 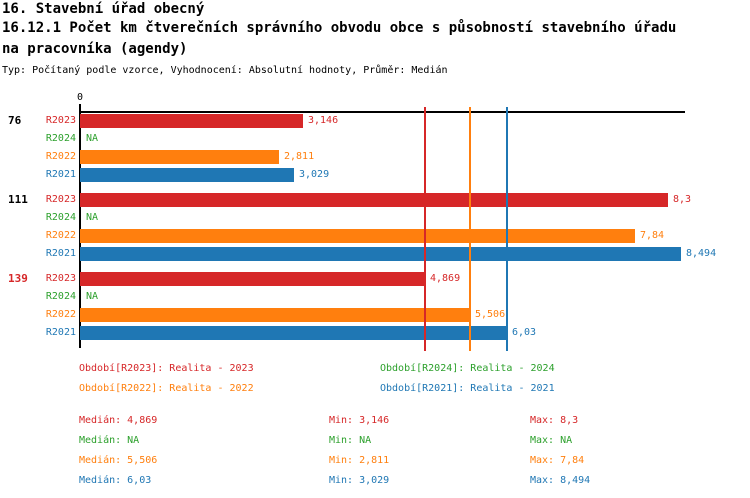 I want to click on bar-value-label: 5,506, so click(x=490, y=314).